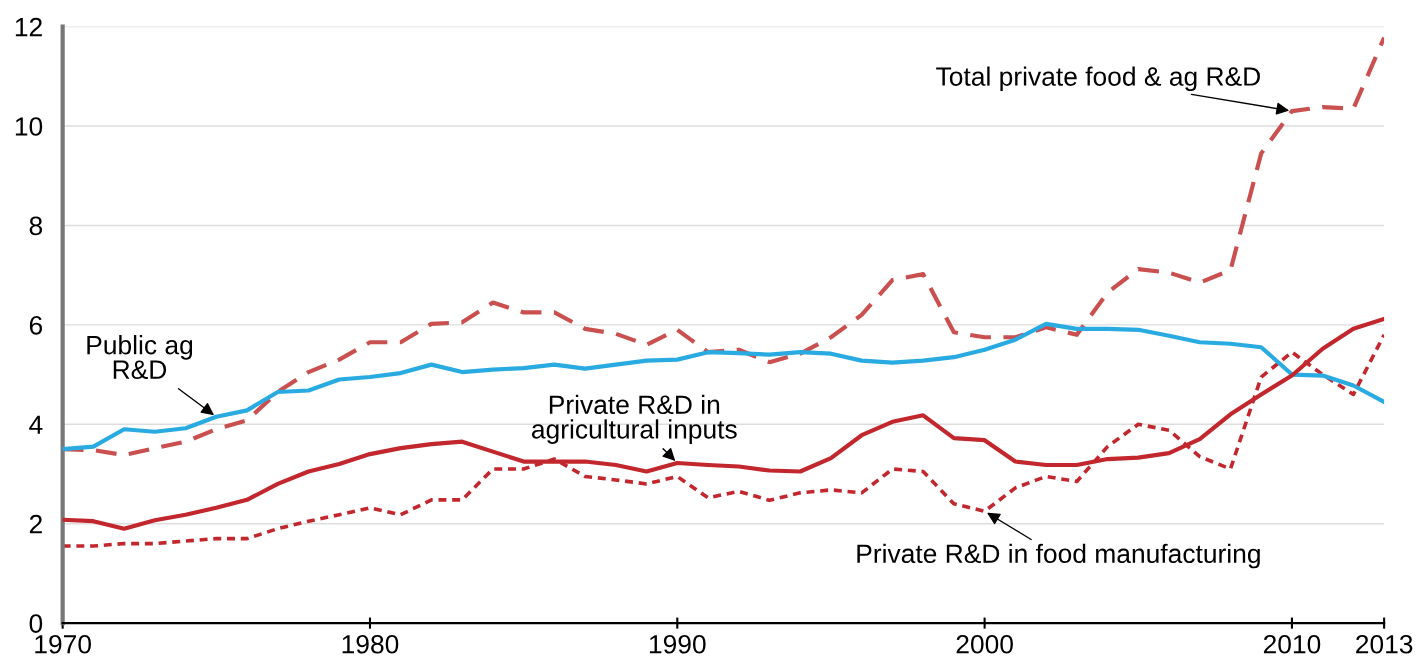 The width and height of the screenshot is (1424, 665). What do you see at coordinates (1384, 644) in the screenshot?
I see `x-tick-label: 2013` at bounding box center [1384, 644].